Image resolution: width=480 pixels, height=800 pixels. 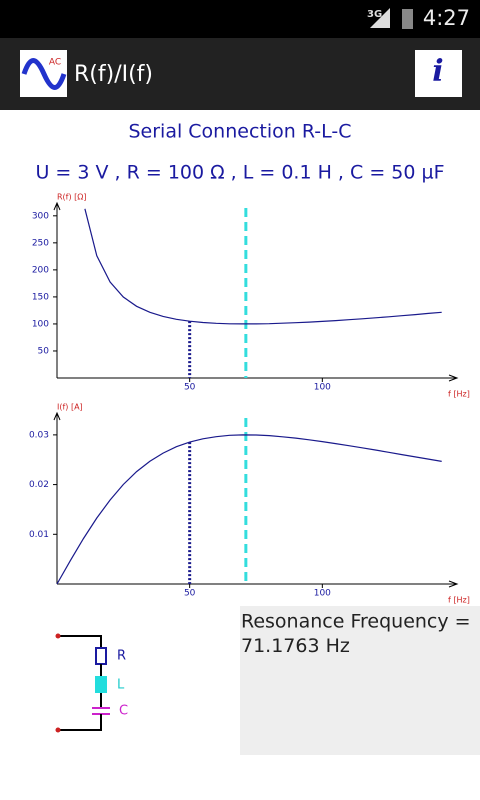 What do you see at coordinates (40, 270) in the screenshot?
I see `y-tick-label: 200` at bounding box center [40, 270].